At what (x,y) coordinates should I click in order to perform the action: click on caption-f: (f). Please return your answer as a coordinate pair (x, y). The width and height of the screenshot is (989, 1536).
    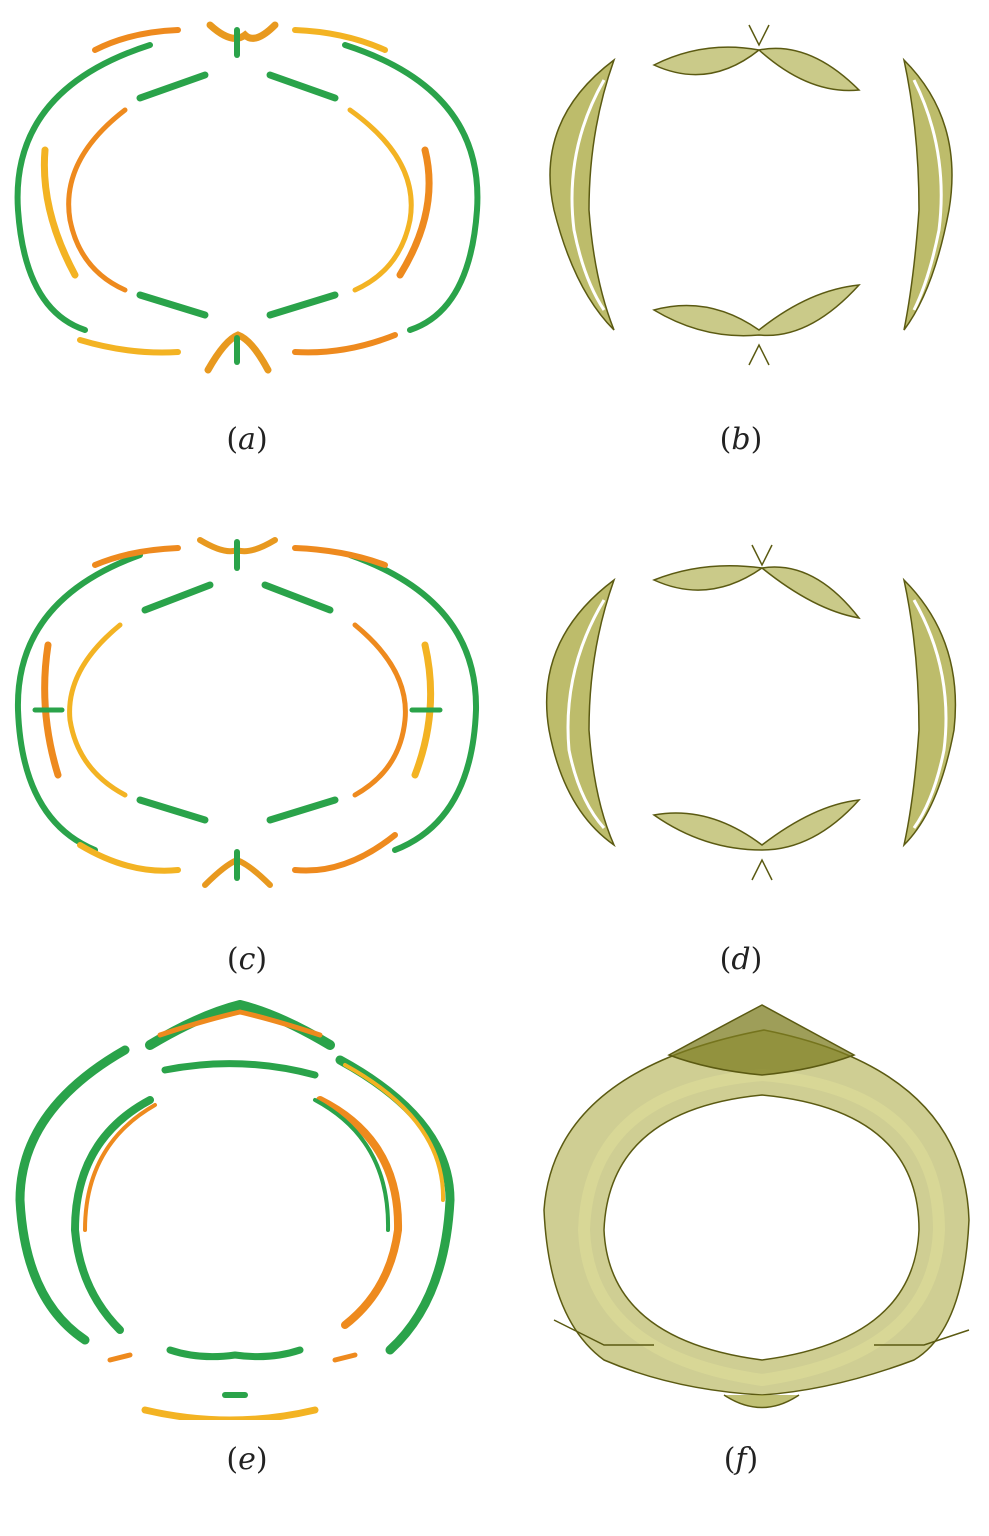
    Looking at the image, I should click on (741, 1459).